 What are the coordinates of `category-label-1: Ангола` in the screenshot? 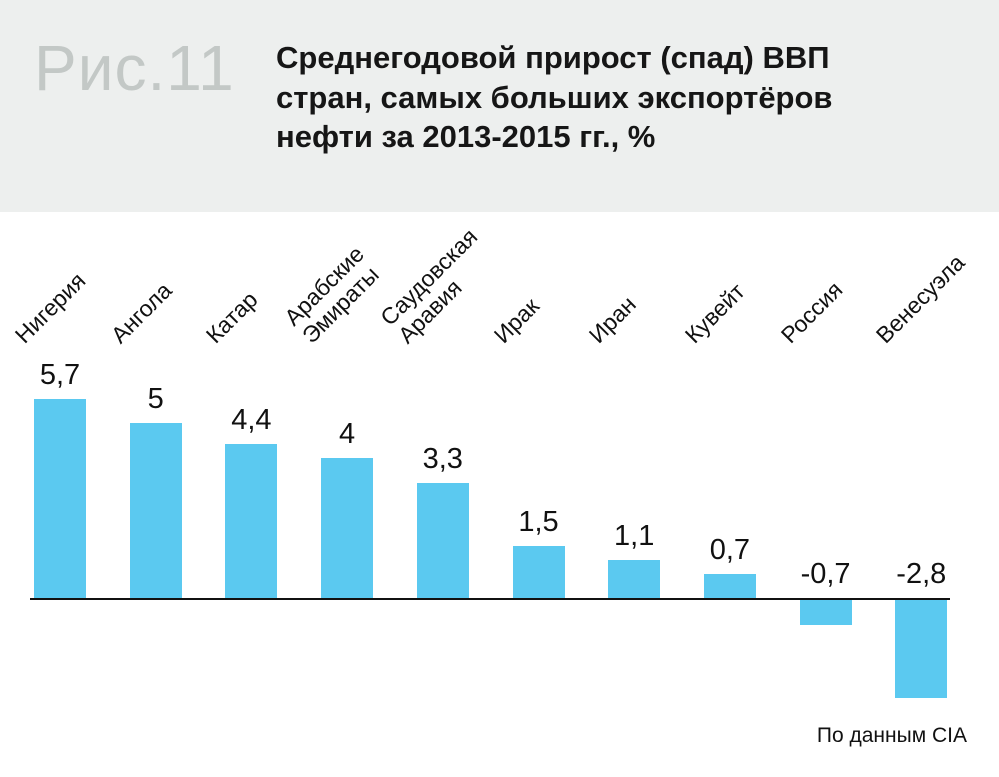 It's located at (141, 313).